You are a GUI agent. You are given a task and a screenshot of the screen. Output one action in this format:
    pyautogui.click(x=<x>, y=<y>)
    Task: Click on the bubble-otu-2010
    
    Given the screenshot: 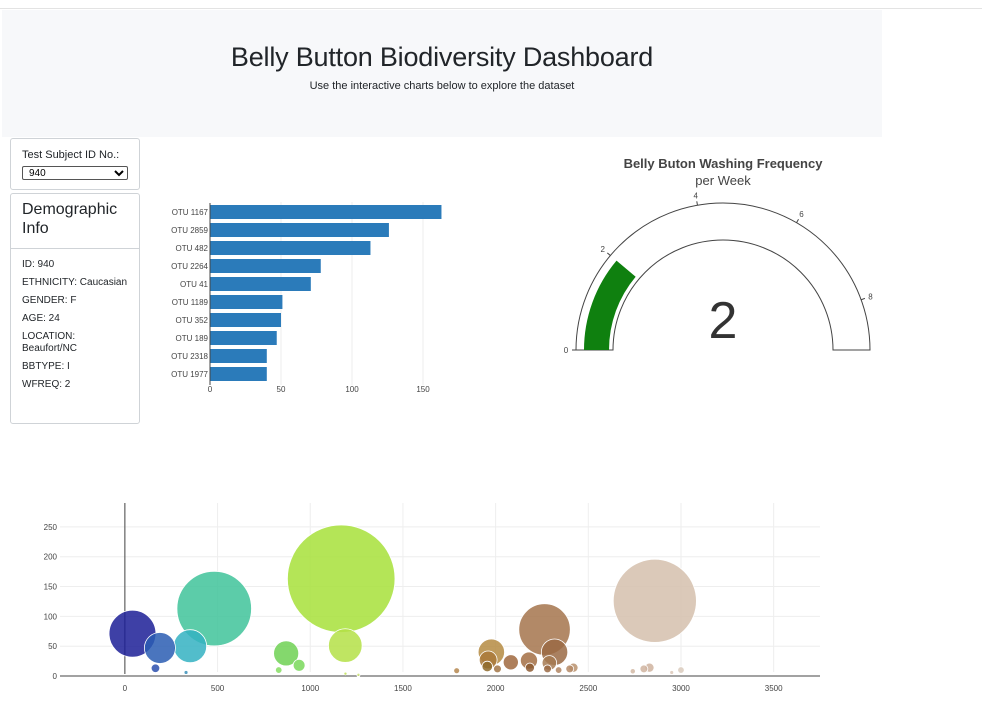 What is the action you would take?
    pyautogui.click(x=497, y=669)
    